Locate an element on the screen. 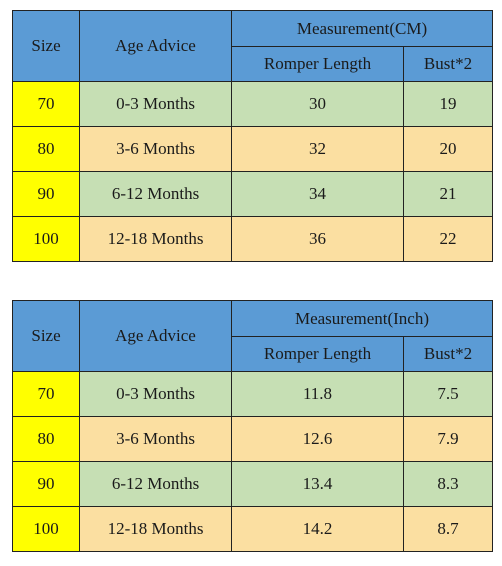  romper-length-cell: 34 is located at coordinates (317, 194).